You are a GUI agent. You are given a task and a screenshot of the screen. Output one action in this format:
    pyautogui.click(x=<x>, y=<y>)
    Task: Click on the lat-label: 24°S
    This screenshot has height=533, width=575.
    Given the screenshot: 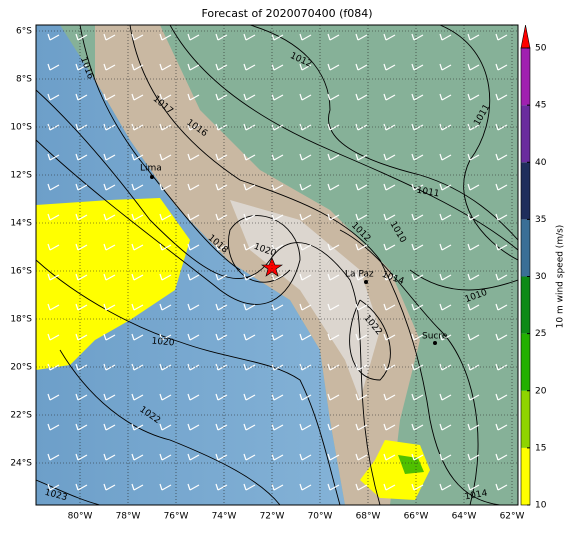 What is the action you would take?
    pyautogui.click(x=21, y=464)
    